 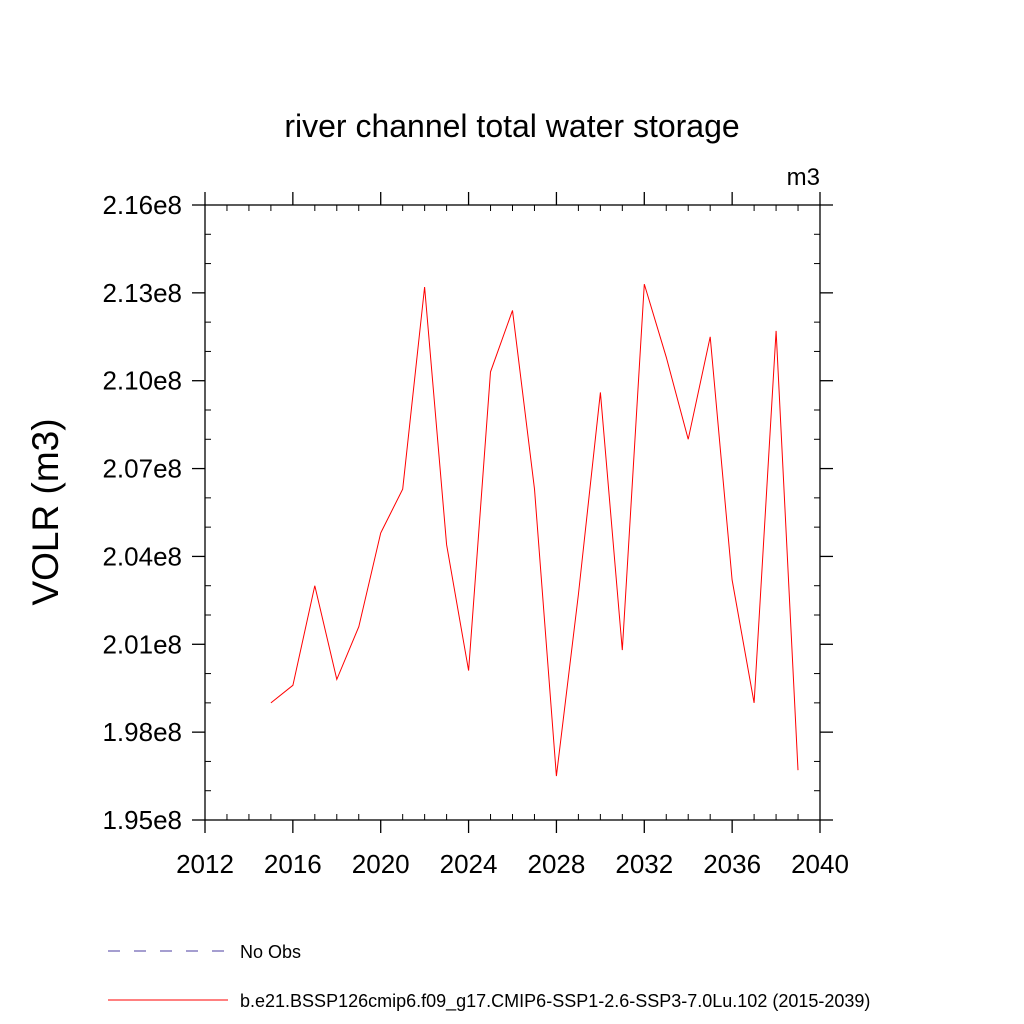 I want to click on y-tick-label: 2.16e8, so click(x=142, y=205).